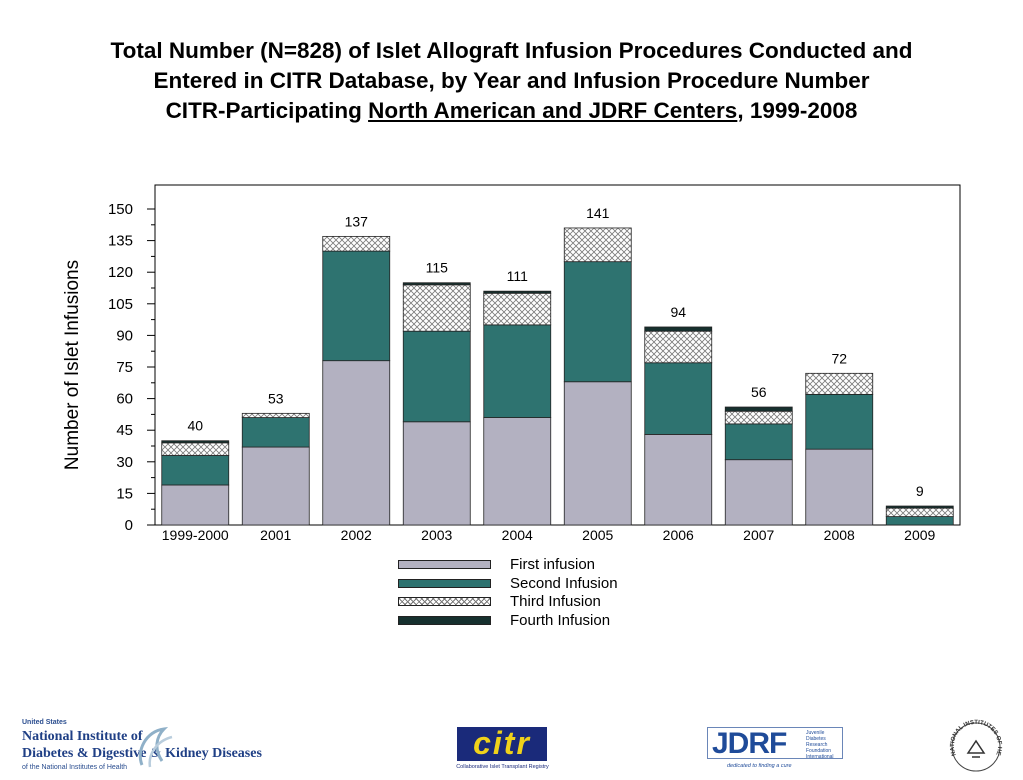 This screenshot has height=780, width=1023. Describe the element at coordinates (502, 744) in the screenshot. I see `citr-logo-word: citr` at that location.